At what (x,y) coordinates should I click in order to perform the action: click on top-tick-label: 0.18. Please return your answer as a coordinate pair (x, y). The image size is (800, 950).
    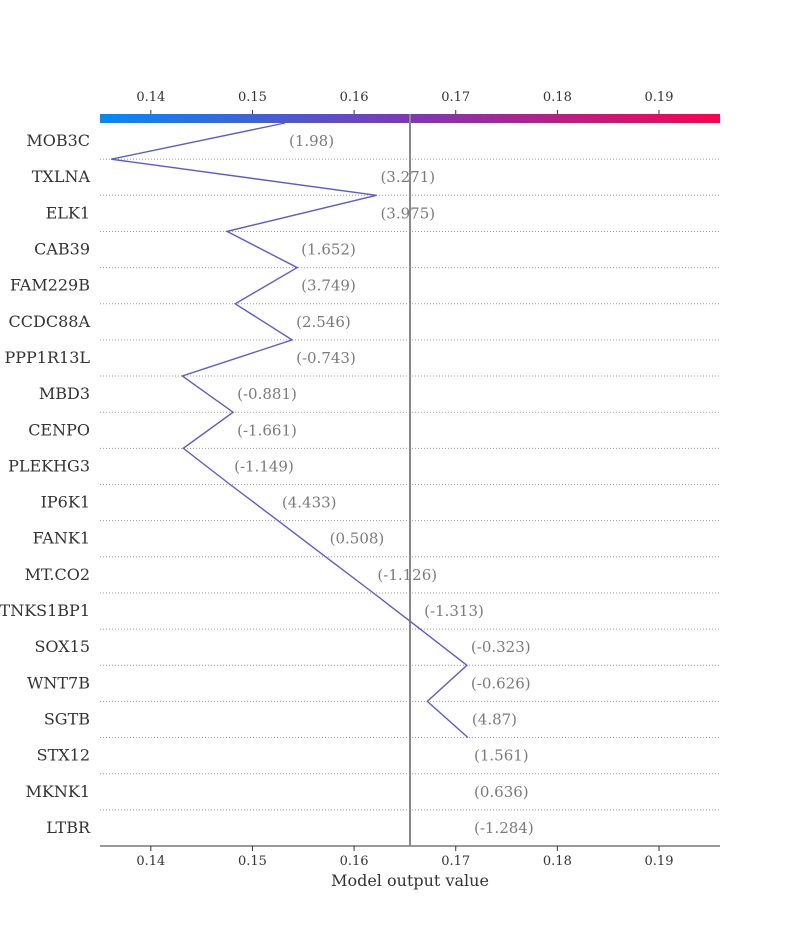
    Looking at the image, I should click on (557, 97).